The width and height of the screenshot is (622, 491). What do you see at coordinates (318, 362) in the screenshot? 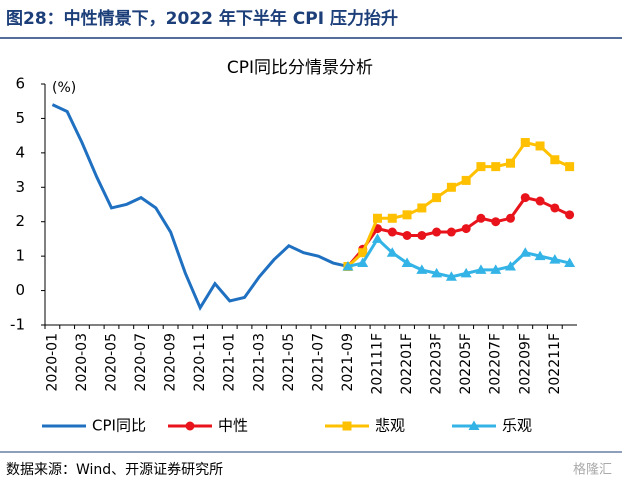
I see `x-tick-label: 2021-07` at bounding box center [318, 362].